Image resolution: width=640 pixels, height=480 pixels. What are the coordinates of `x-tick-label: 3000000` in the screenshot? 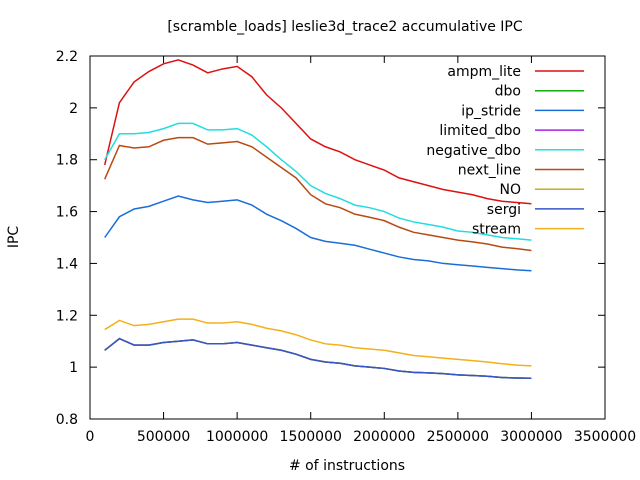 It's located at (531, 437).